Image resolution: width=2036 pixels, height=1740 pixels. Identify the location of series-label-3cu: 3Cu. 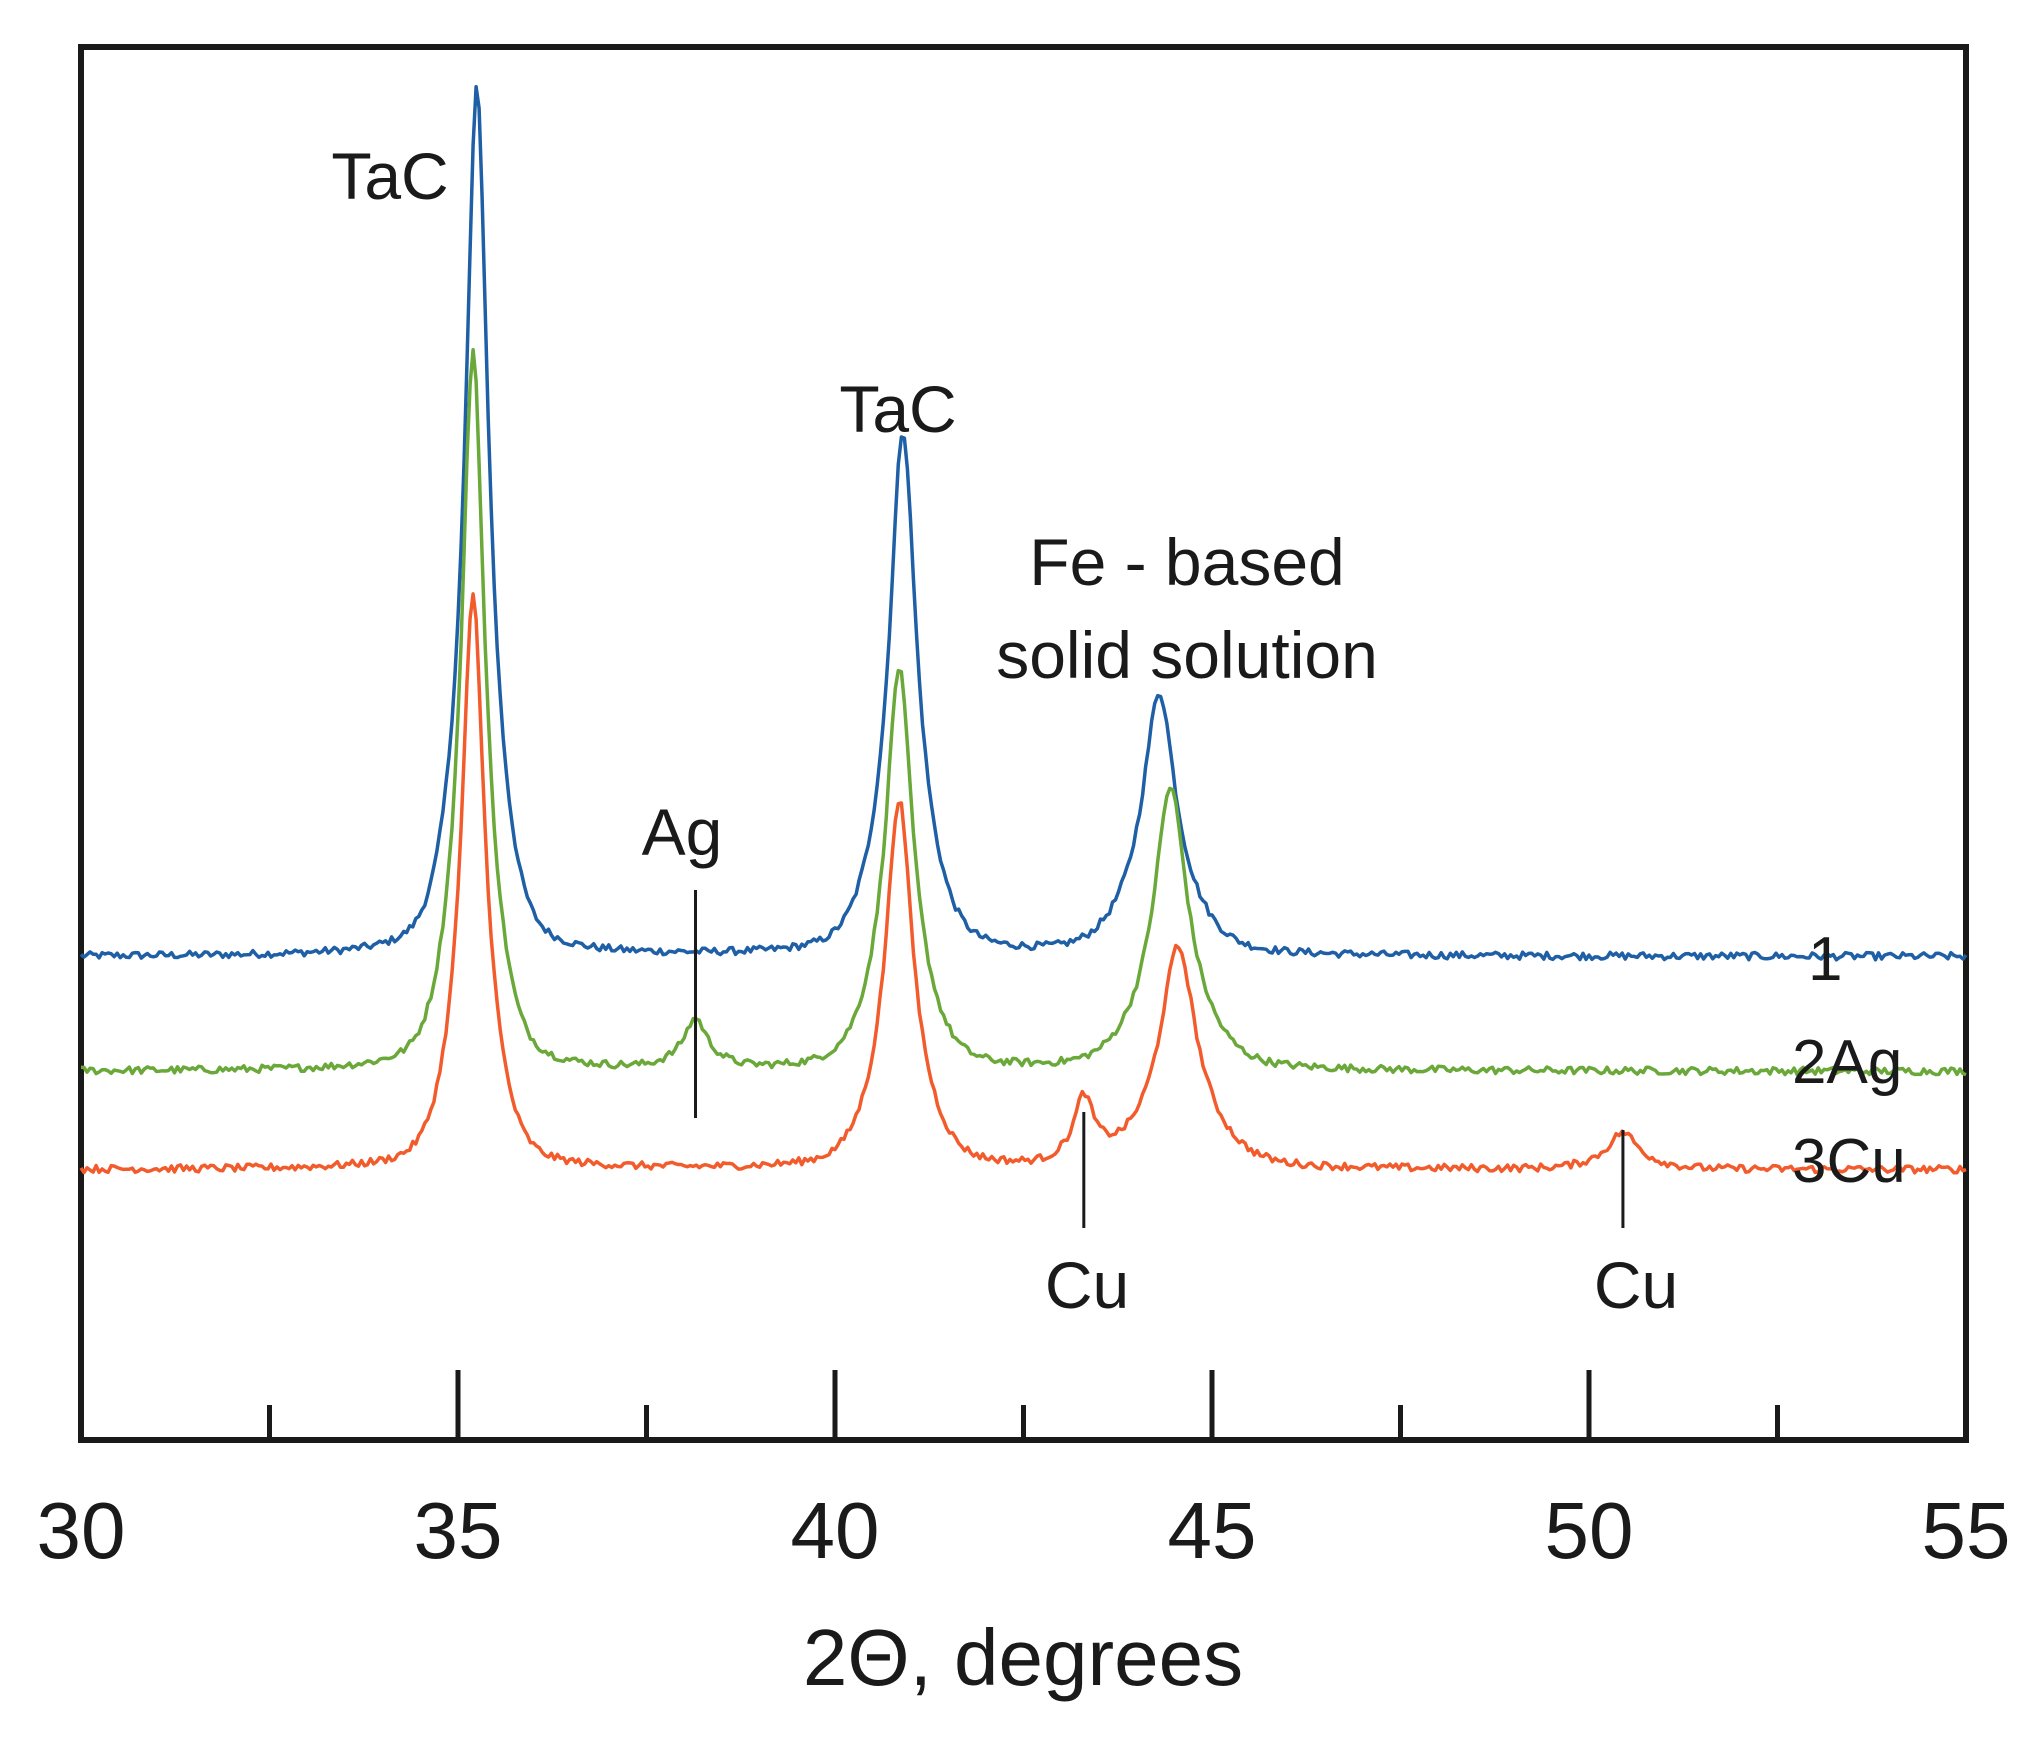
(1849, 1161).